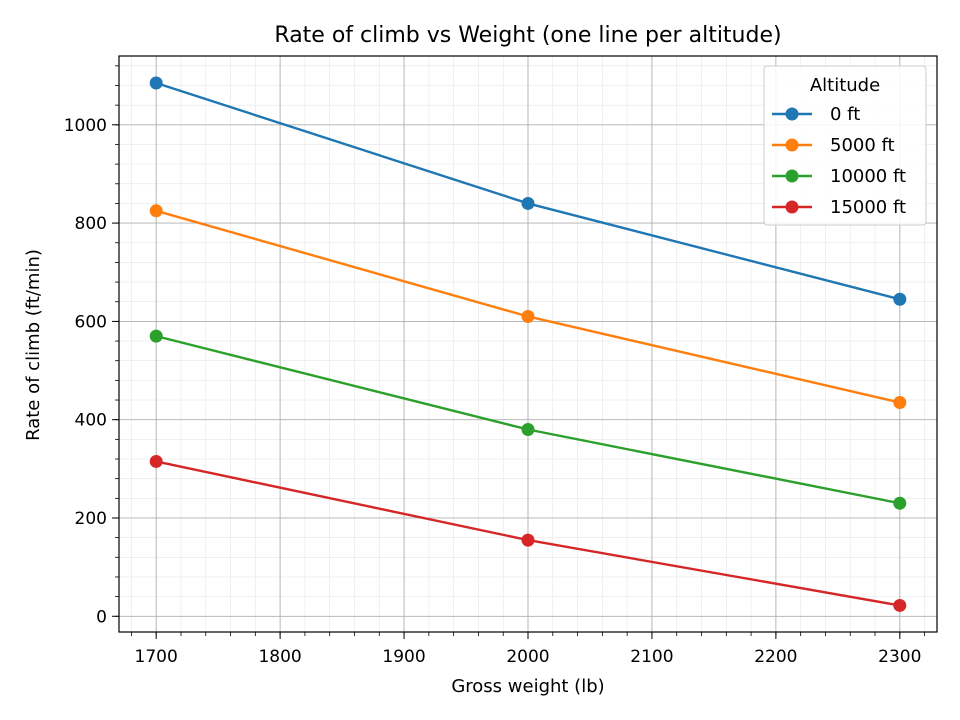 Image resolution: width=960 pixels, height=720 pixels. Describe the element at coordinates (33, 345) in the screenshot. I see `y-axis-label: Rate of climb (ft/min)` at that location.